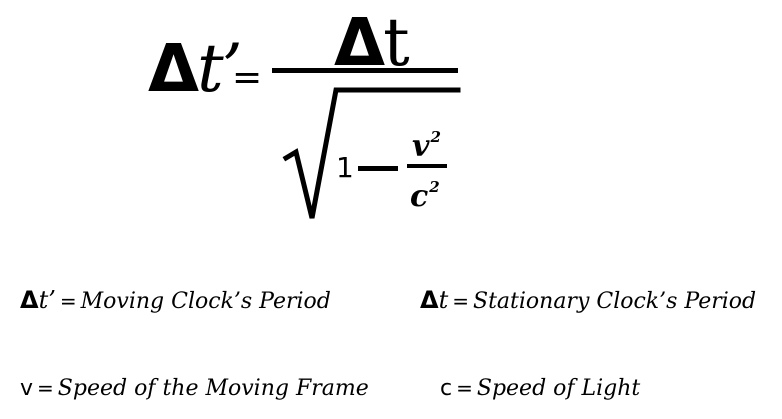 The width and height of the screenshot is (782, 419). Describe the element at coordinates (213, 388) in the screenshot. I see `legend-text: Speed of the Moving Frame` at that location.